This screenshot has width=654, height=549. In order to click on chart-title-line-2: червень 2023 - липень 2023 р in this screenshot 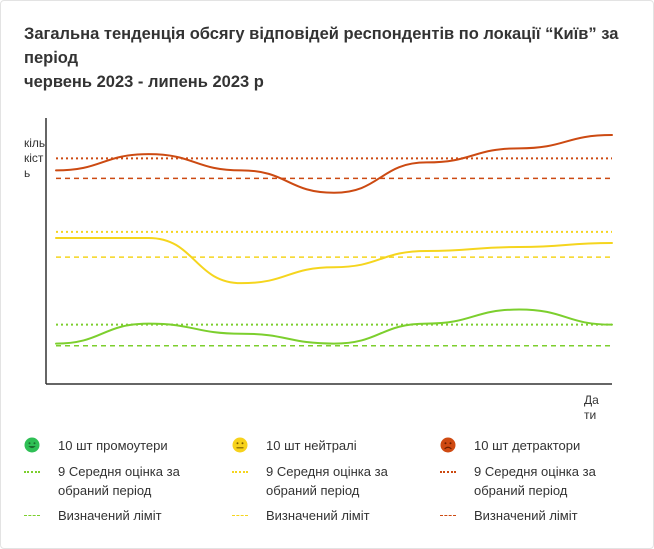, I will do `click(144, 82)`.